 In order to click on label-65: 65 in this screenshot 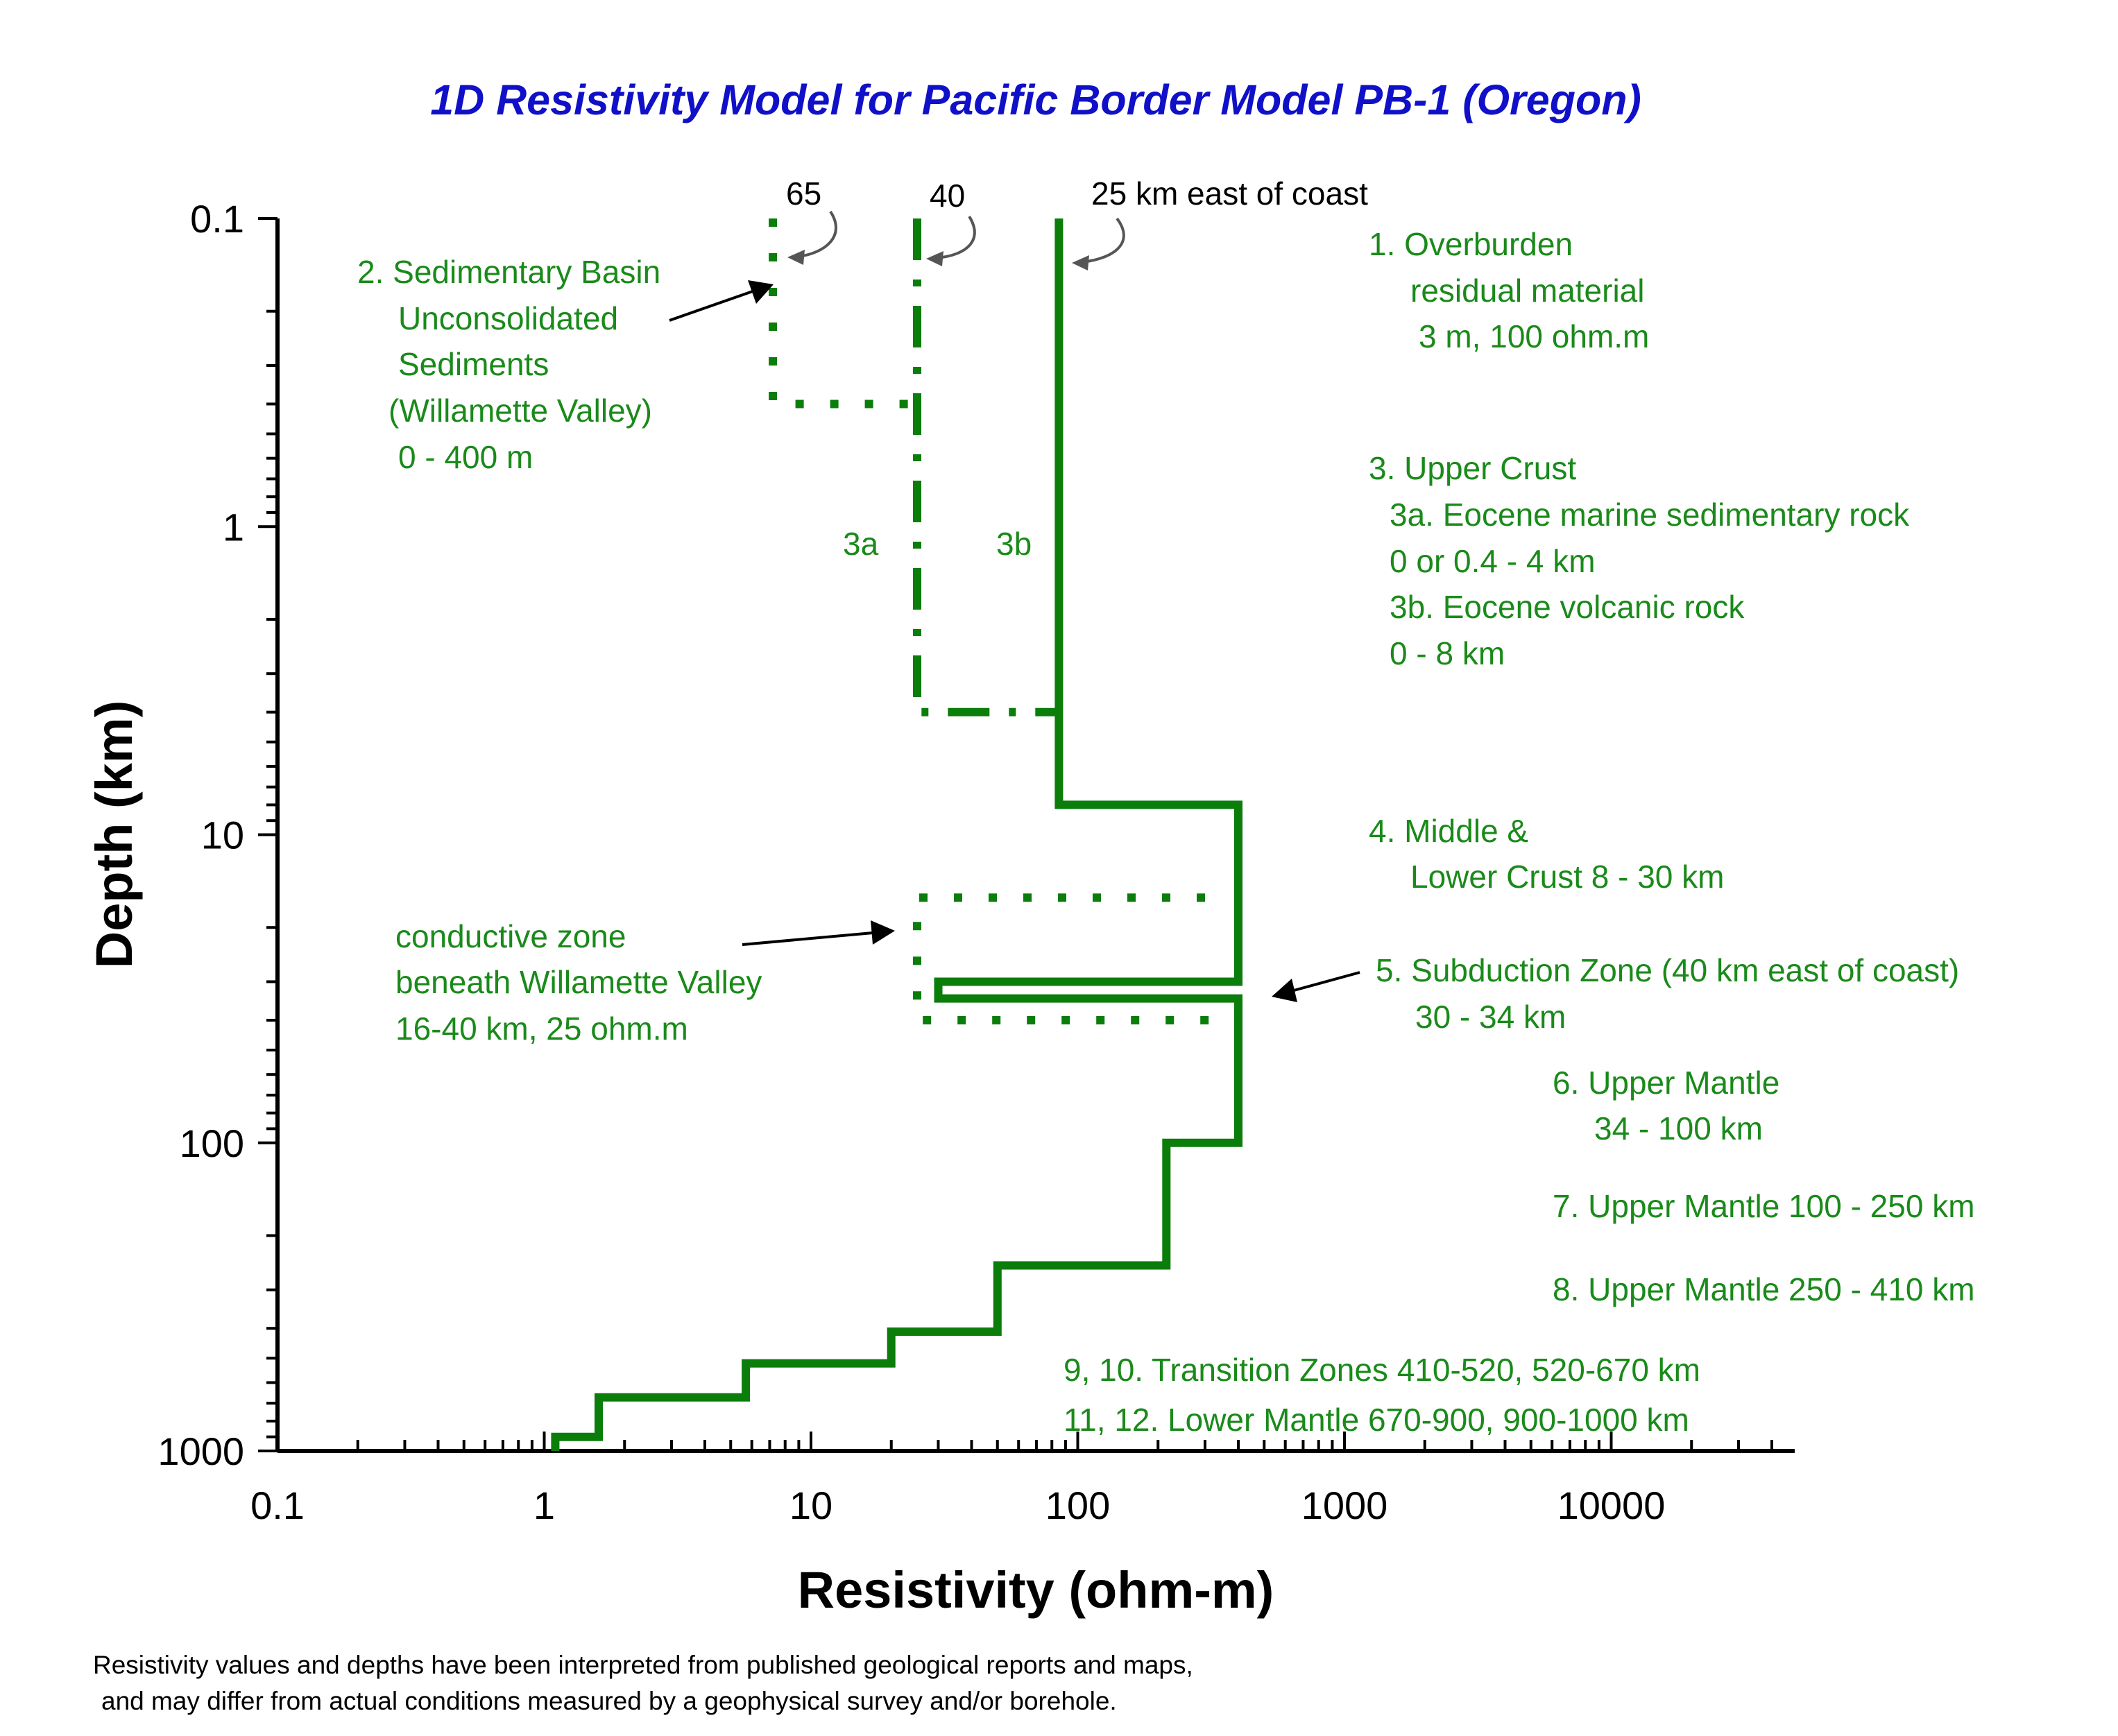, I will do `click(803, 194)`.